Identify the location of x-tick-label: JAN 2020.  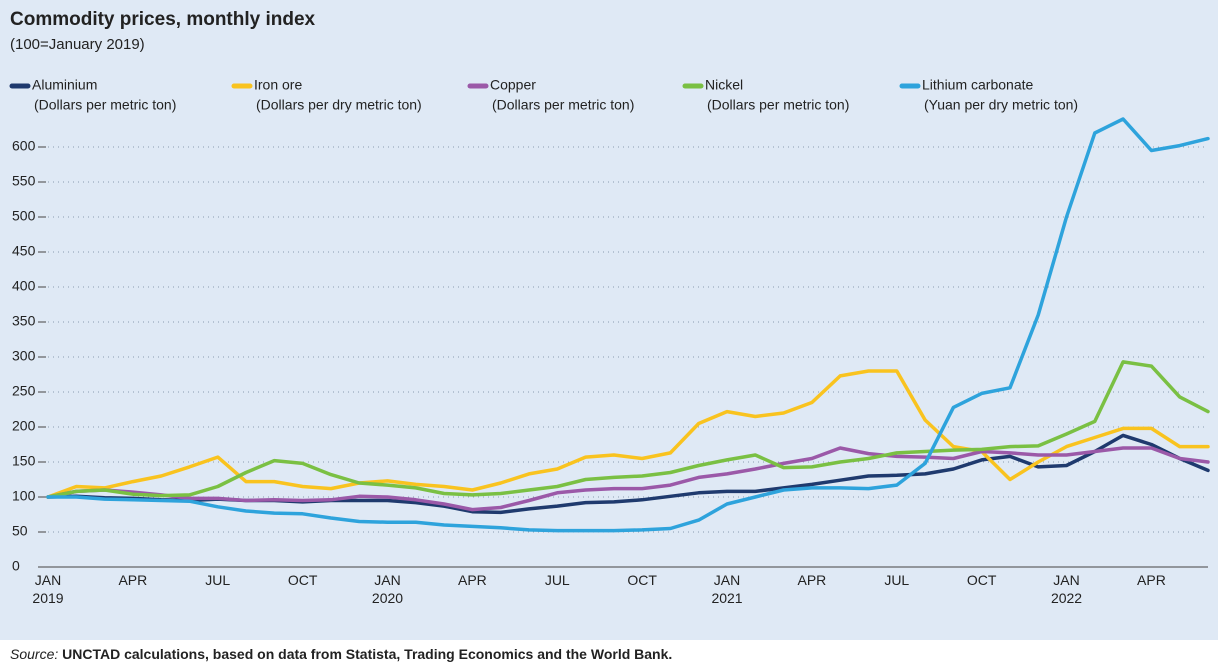
(387, 589).